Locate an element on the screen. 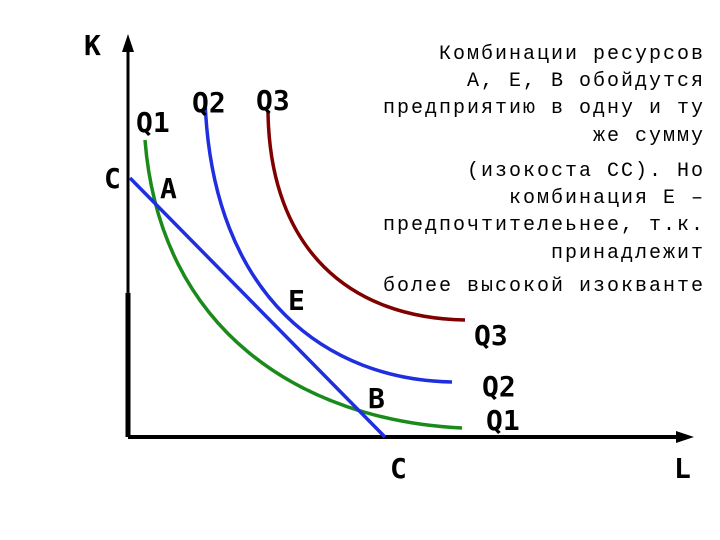 This screenshot has height=540, width=720. point-label: А is located at coordinates (168, 188).